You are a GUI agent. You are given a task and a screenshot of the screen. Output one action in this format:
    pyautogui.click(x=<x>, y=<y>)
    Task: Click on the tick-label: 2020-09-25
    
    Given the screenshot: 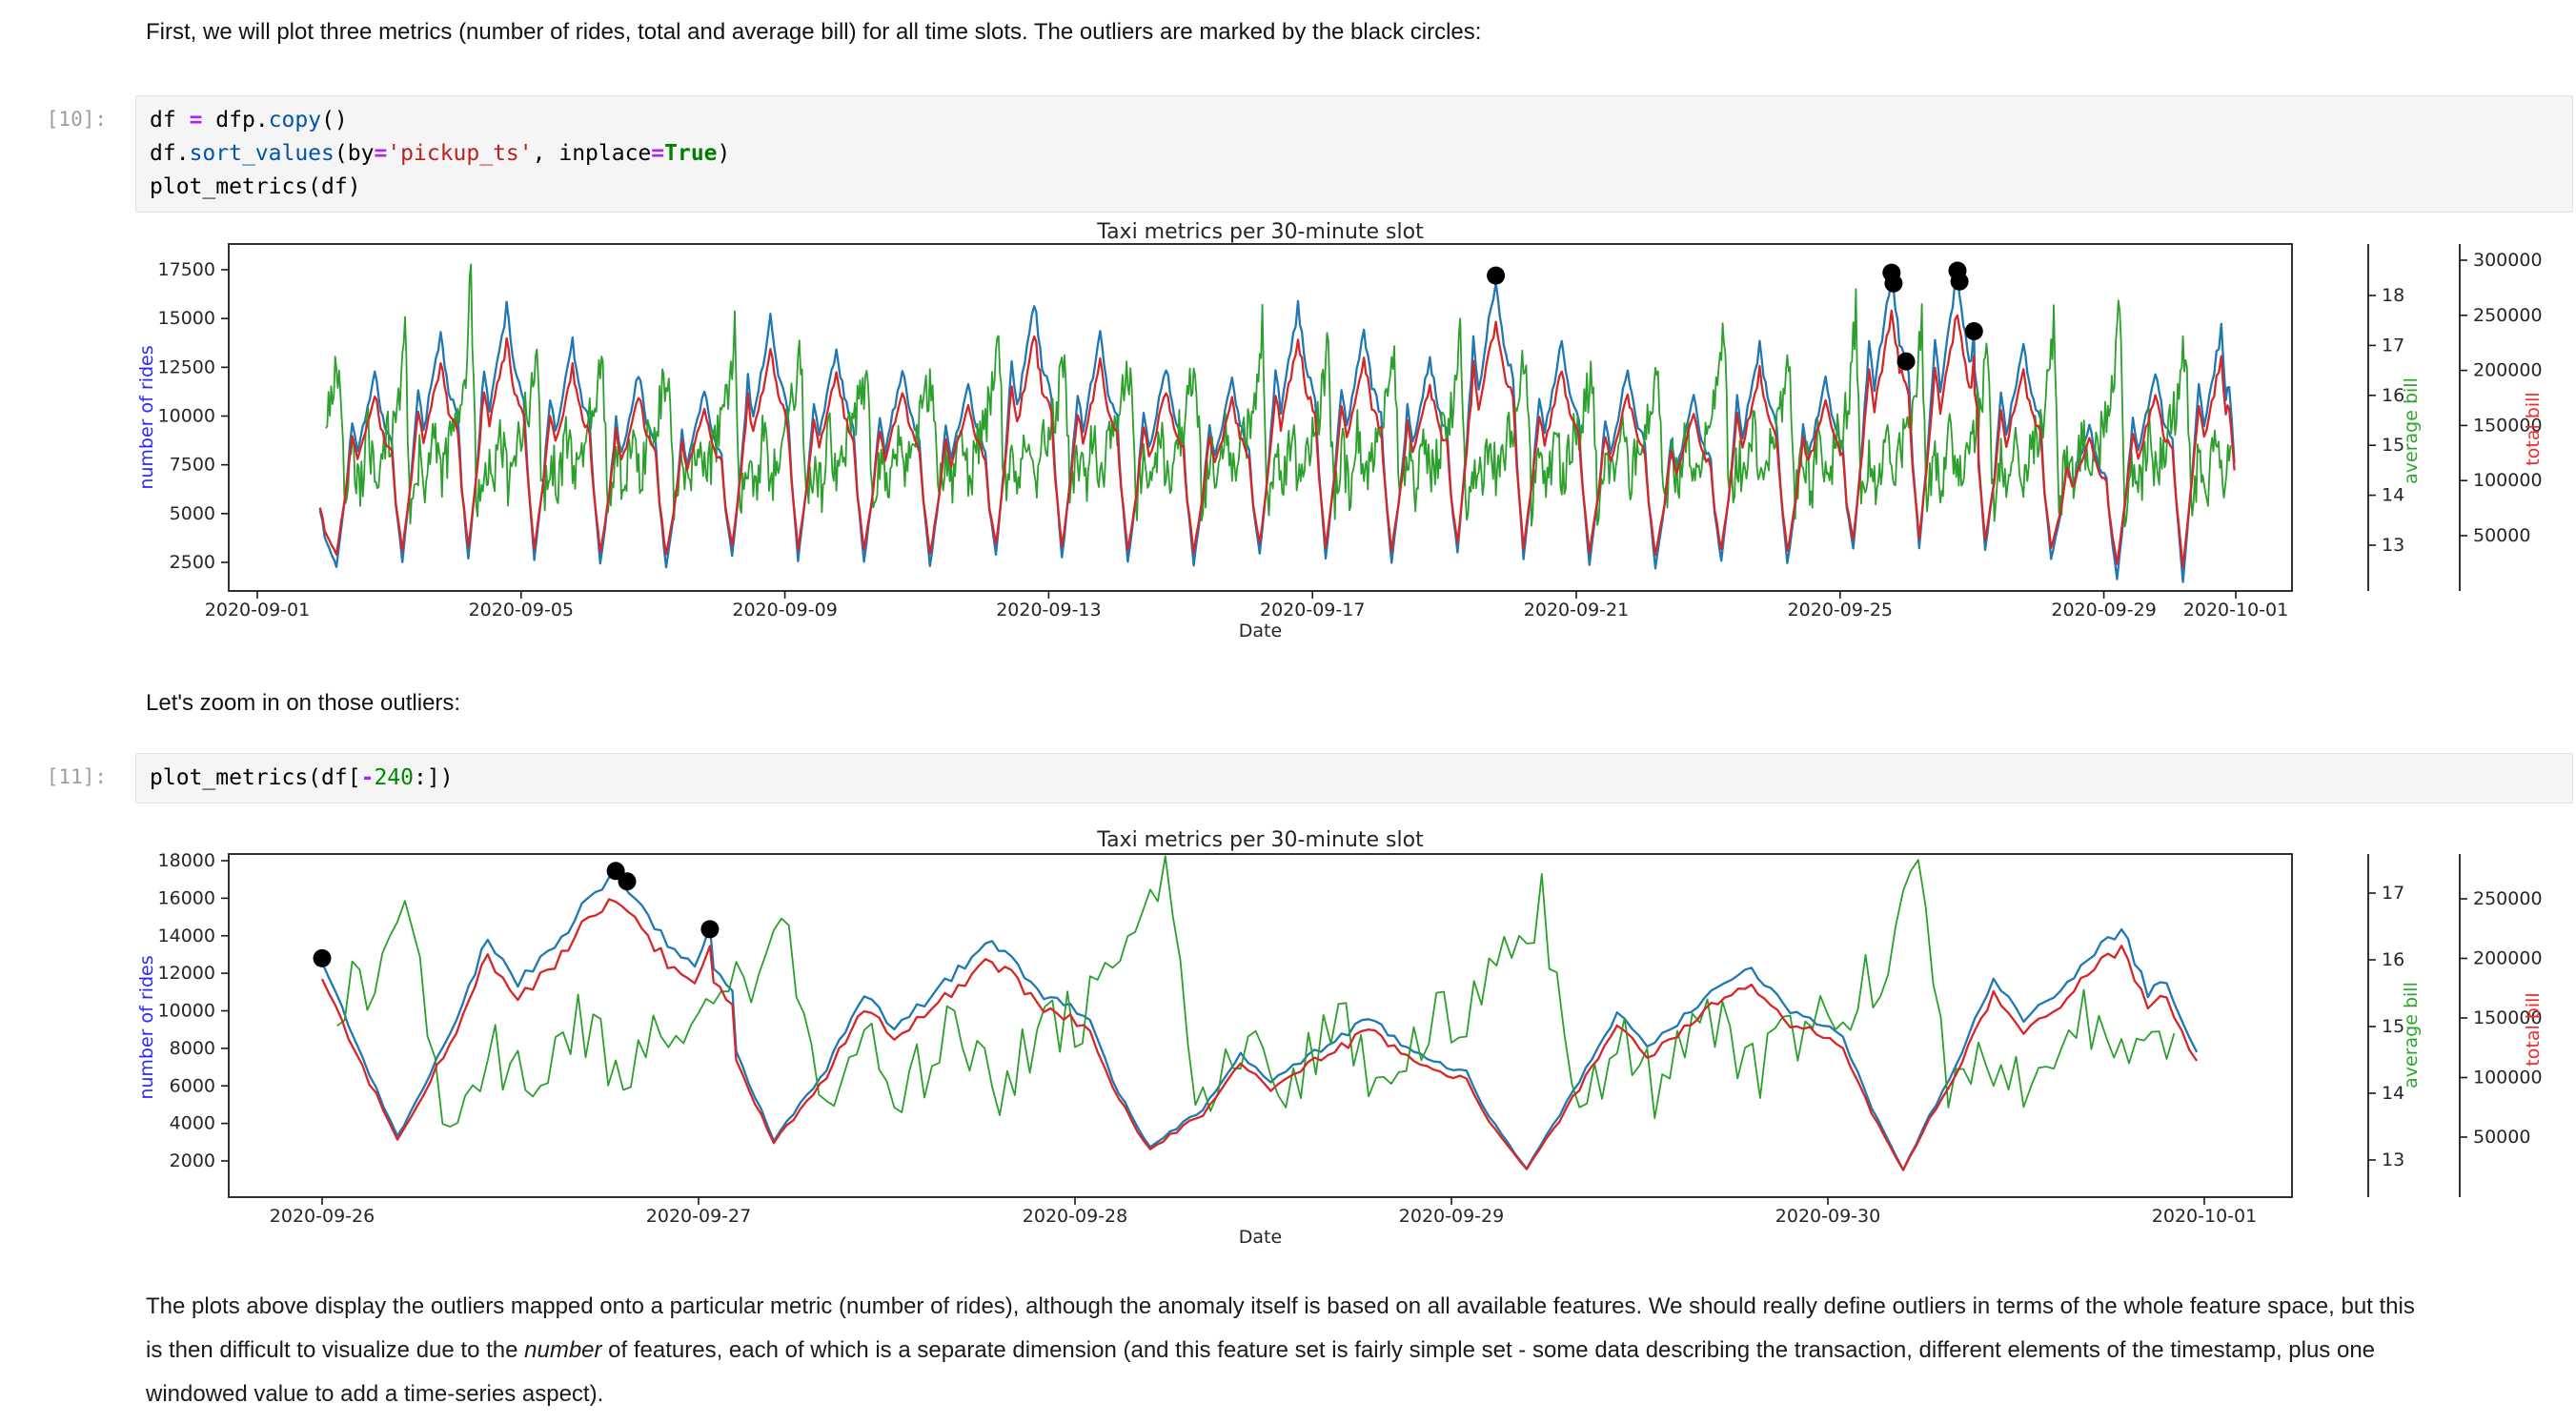 What is the action you would take?
    pyautogui.click(x=1840, y=610)
    